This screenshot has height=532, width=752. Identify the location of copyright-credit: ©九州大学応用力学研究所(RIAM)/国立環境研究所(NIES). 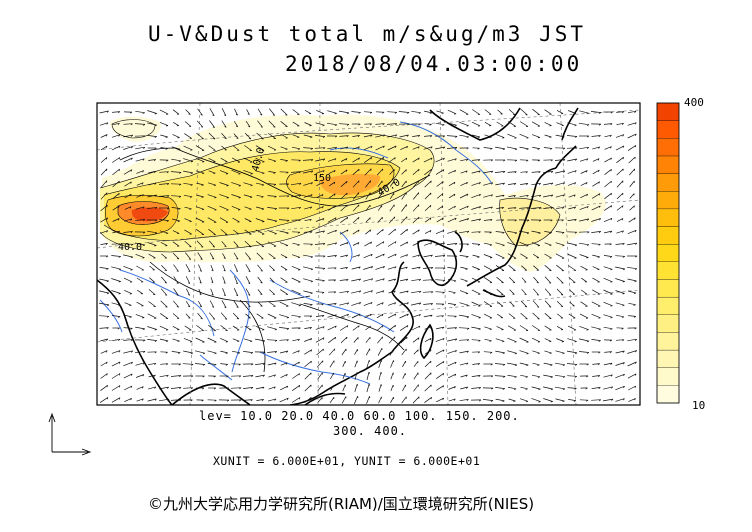
(341, 504).